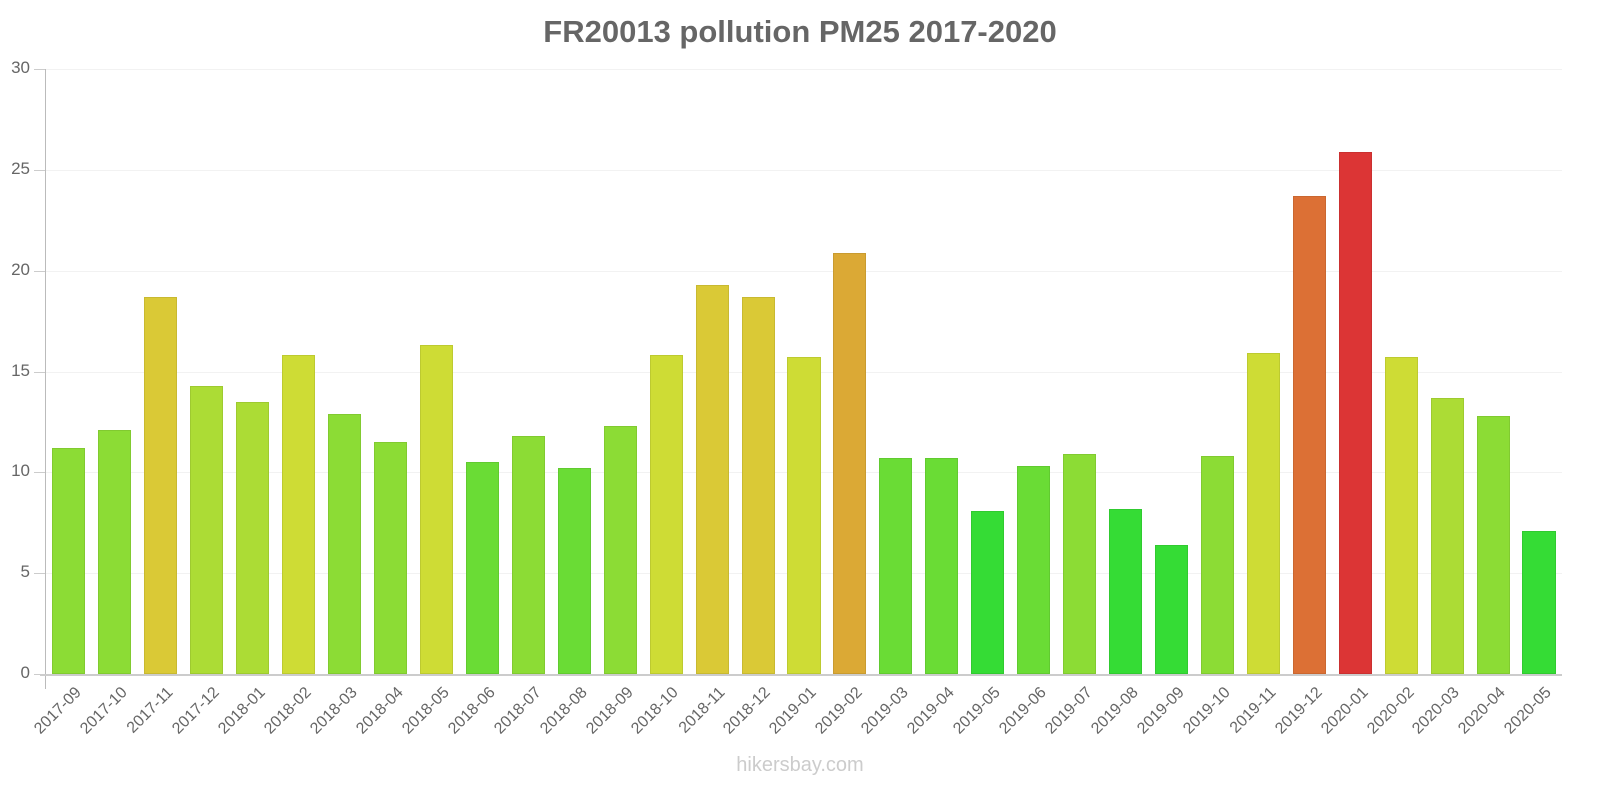 The width and height of the screenshot is (1600, 800). What do you see at coordinates (471, 711) in the screenshot?
I see `x-tick-label: 2018-06` at bounding box center [471, 711].